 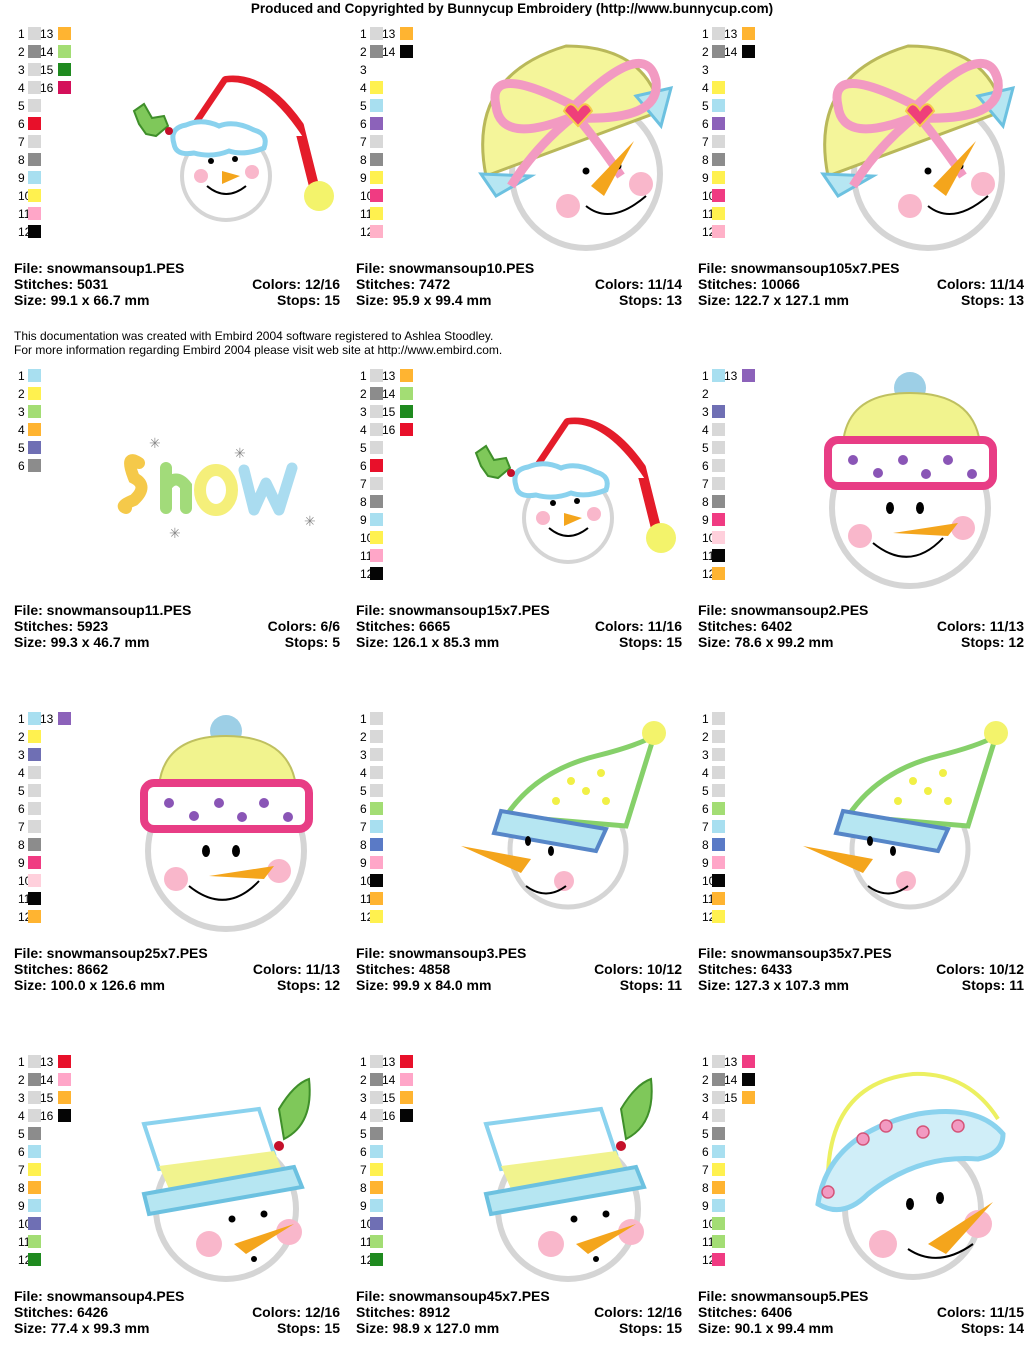 What do you see at coordinates (61, 1312) in the screenshot?
I see `stitch-count: Stitches: 6426` at bounding box center [61, 1312].